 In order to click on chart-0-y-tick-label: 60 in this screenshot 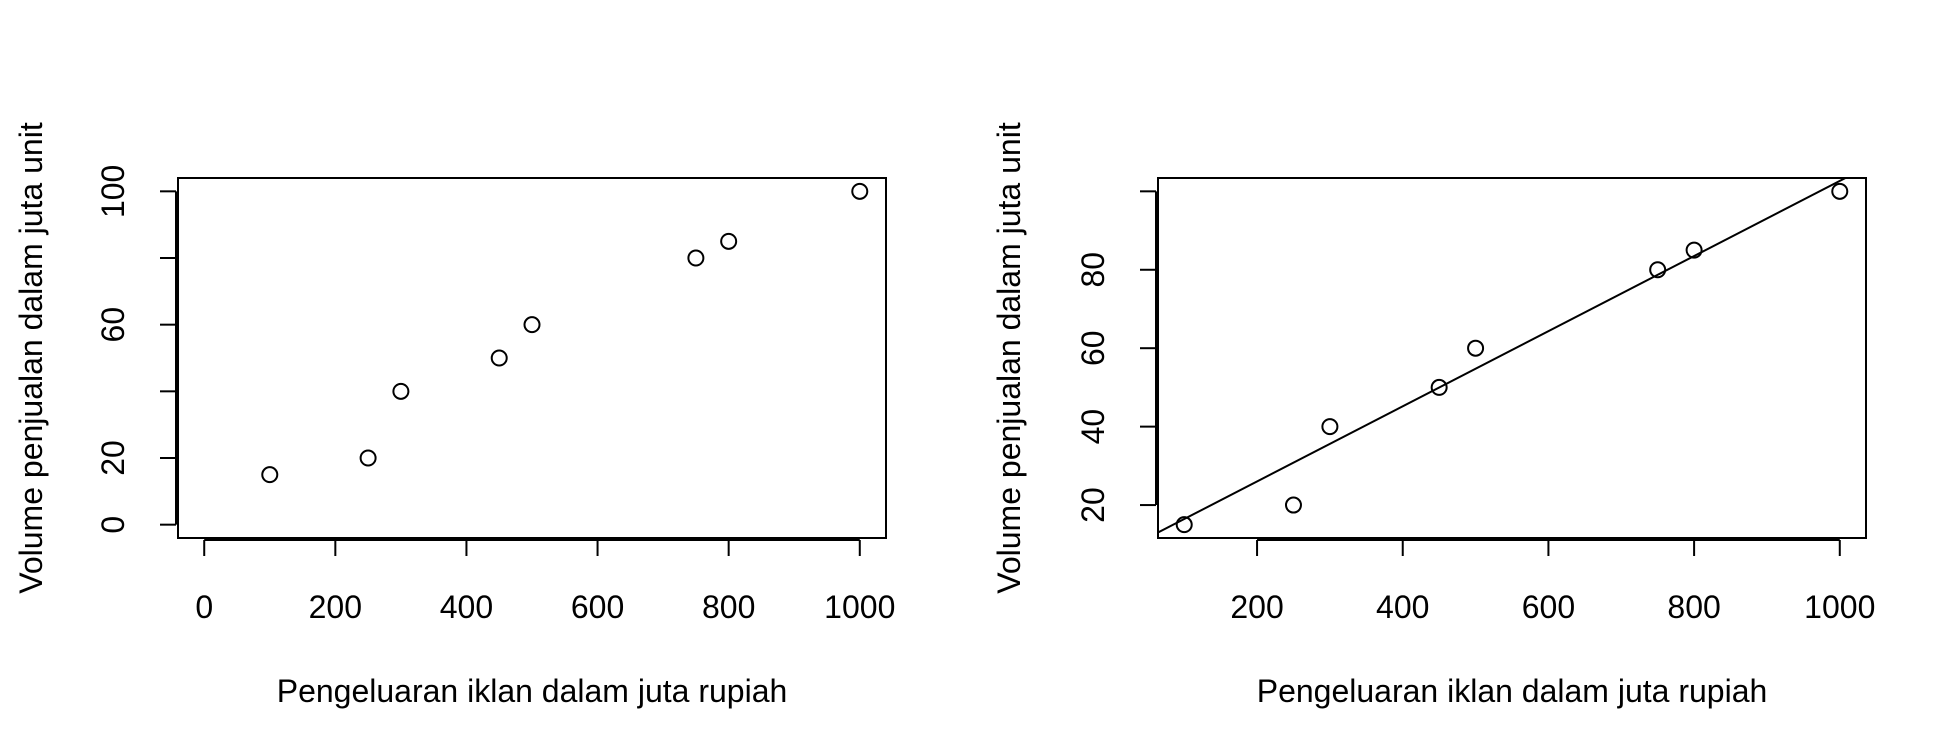, I will do `click(113, 325)`.